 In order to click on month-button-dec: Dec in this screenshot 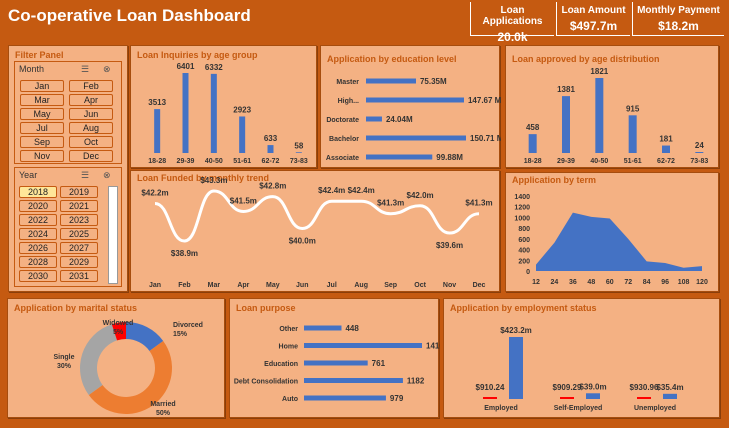, I will do `click(91, 156)`.